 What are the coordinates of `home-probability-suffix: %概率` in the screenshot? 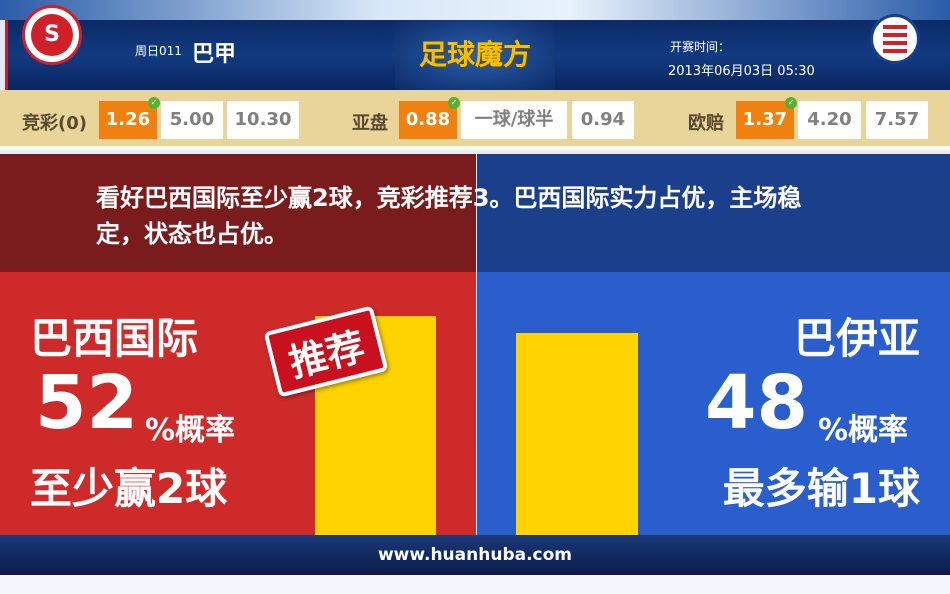 It's located at (190, 430).